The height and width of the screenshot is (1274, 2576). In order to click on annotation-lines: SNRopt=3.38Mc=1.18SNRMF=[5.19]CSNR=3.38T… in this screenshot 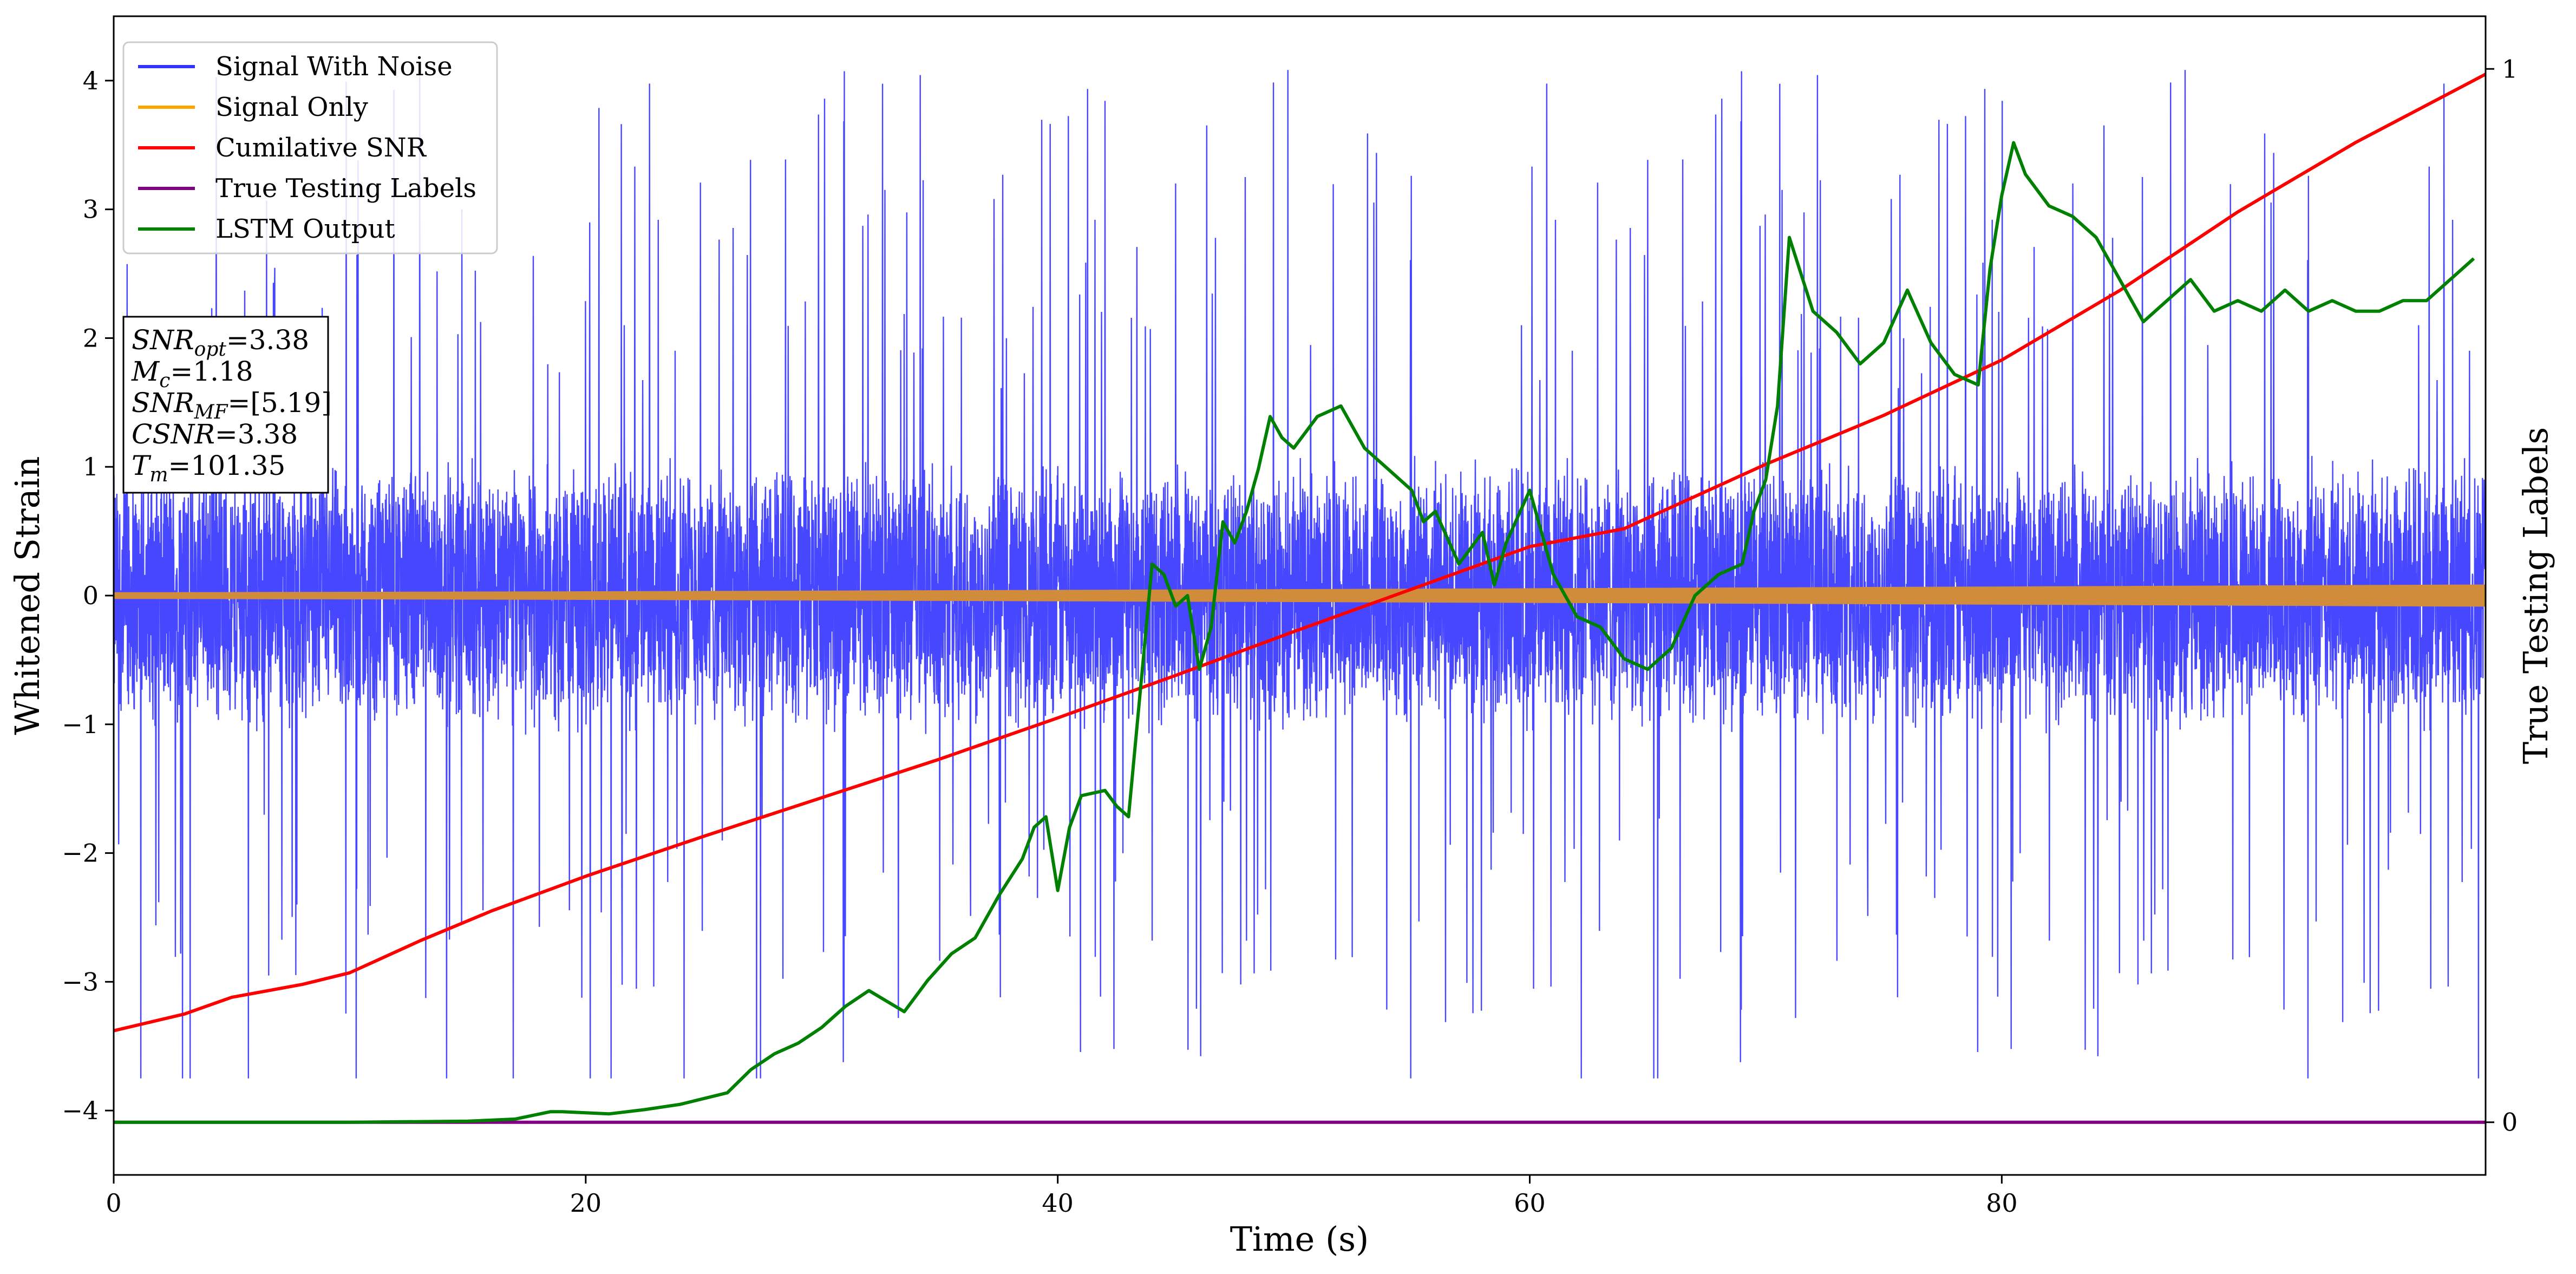, I will do `click(231, 405)`.